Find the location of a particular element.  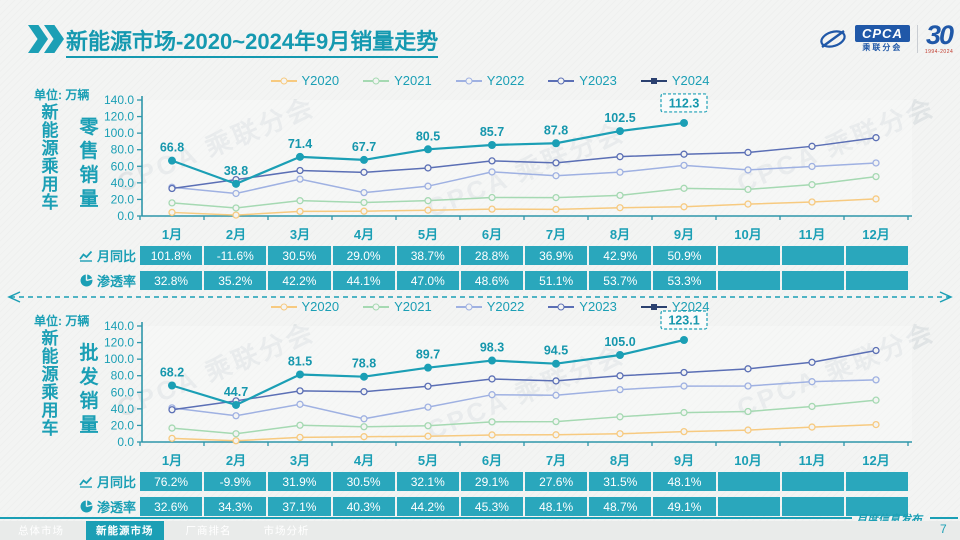

svg-text: 120.0 is located at coordinates (119, 117).